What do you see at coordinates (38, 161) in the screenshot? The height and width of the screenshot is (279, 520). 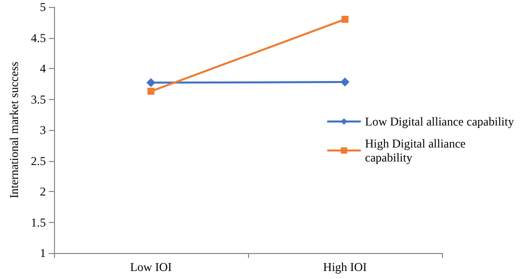 I see `y-tick-label: 2.5` at bounding box center [38, 161].